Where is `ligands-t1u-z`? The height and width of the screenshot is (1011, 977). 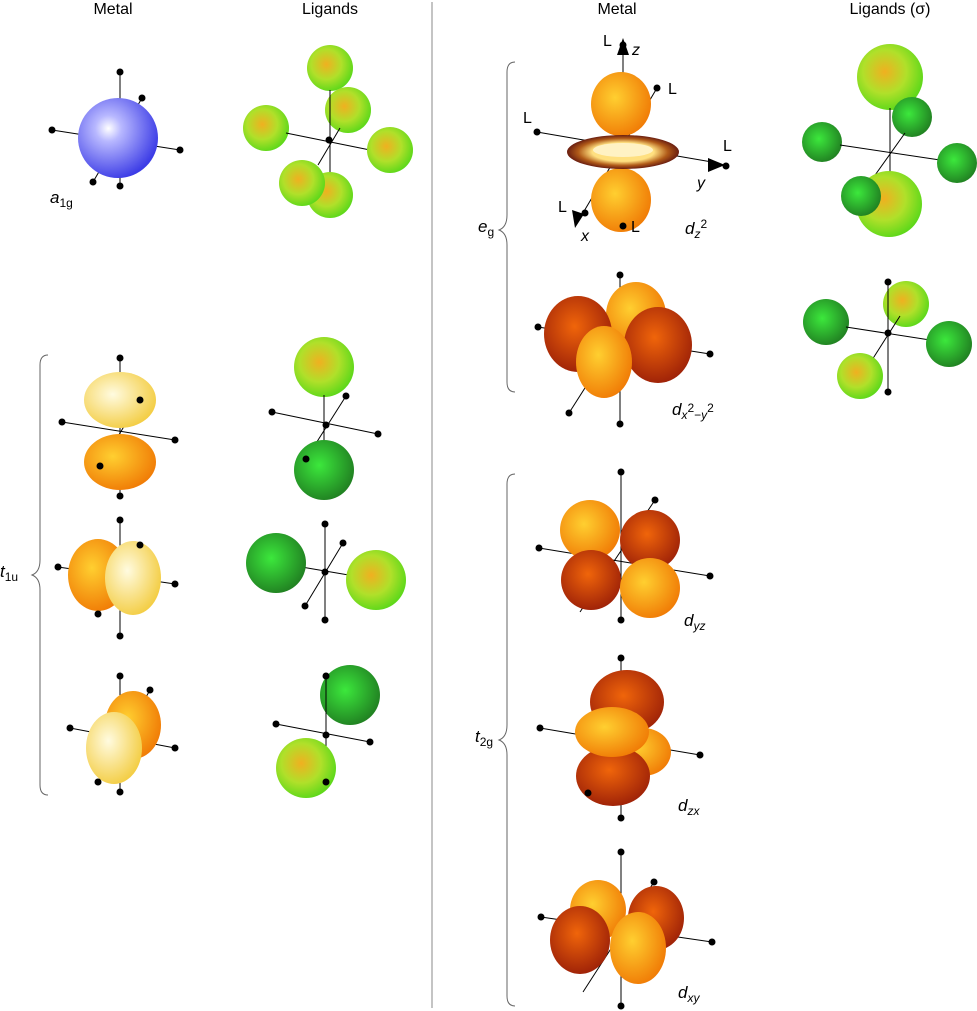
ligands-t1u-z is located at coordinates (325, 418).